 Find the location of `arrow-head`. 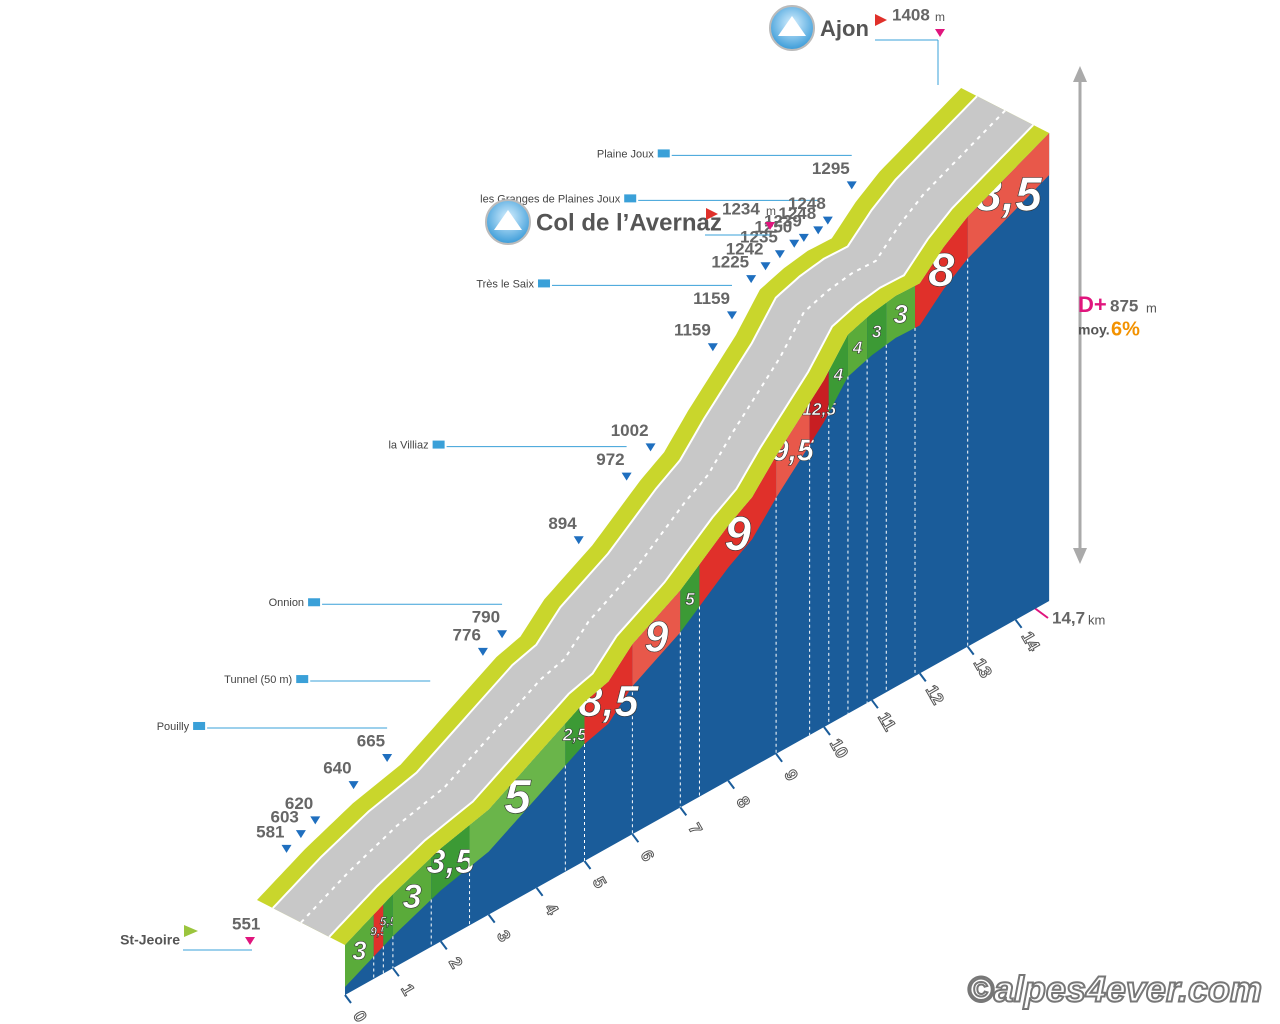

arrow-head is located at coordinates (1080, 74).